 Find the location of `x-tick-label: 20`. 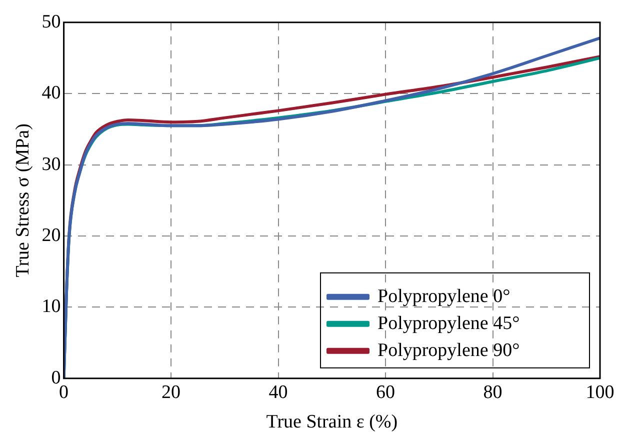

x-tick-label: 20 is located at coordinates (171, 392).